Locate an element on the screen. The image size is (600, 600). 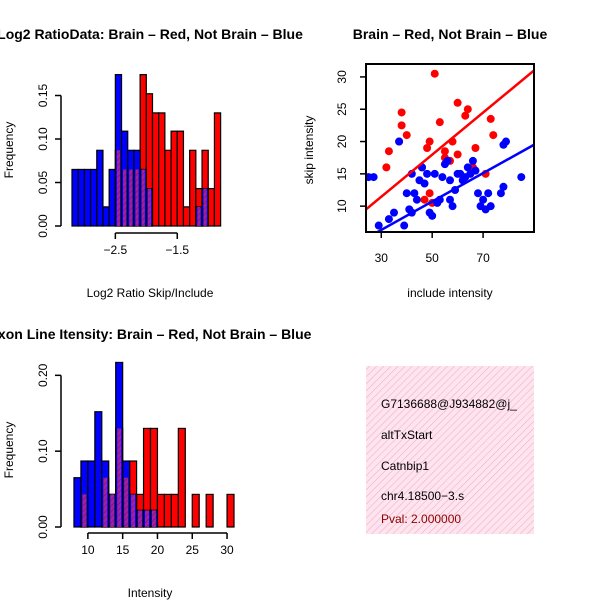
ratio-histogram-axes: 0.00 0.05 0.10 0.15 −2.5 −1.5 is located at coordinates (112, 170).